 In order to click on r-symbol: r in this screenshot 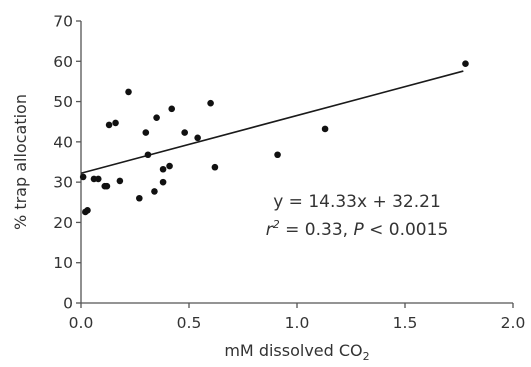, I will do `click(270, 230)`.